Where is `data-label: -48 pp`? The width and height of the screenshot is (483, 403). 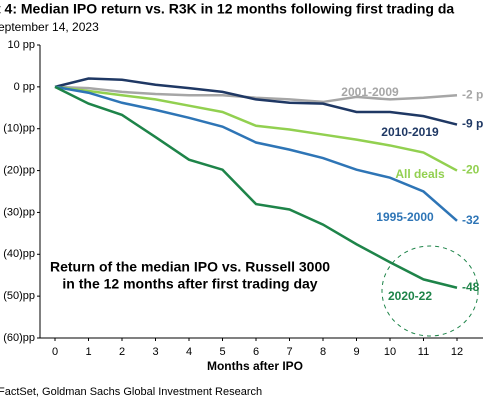
data-label: -48 pp is located at coordinates (472, 287).